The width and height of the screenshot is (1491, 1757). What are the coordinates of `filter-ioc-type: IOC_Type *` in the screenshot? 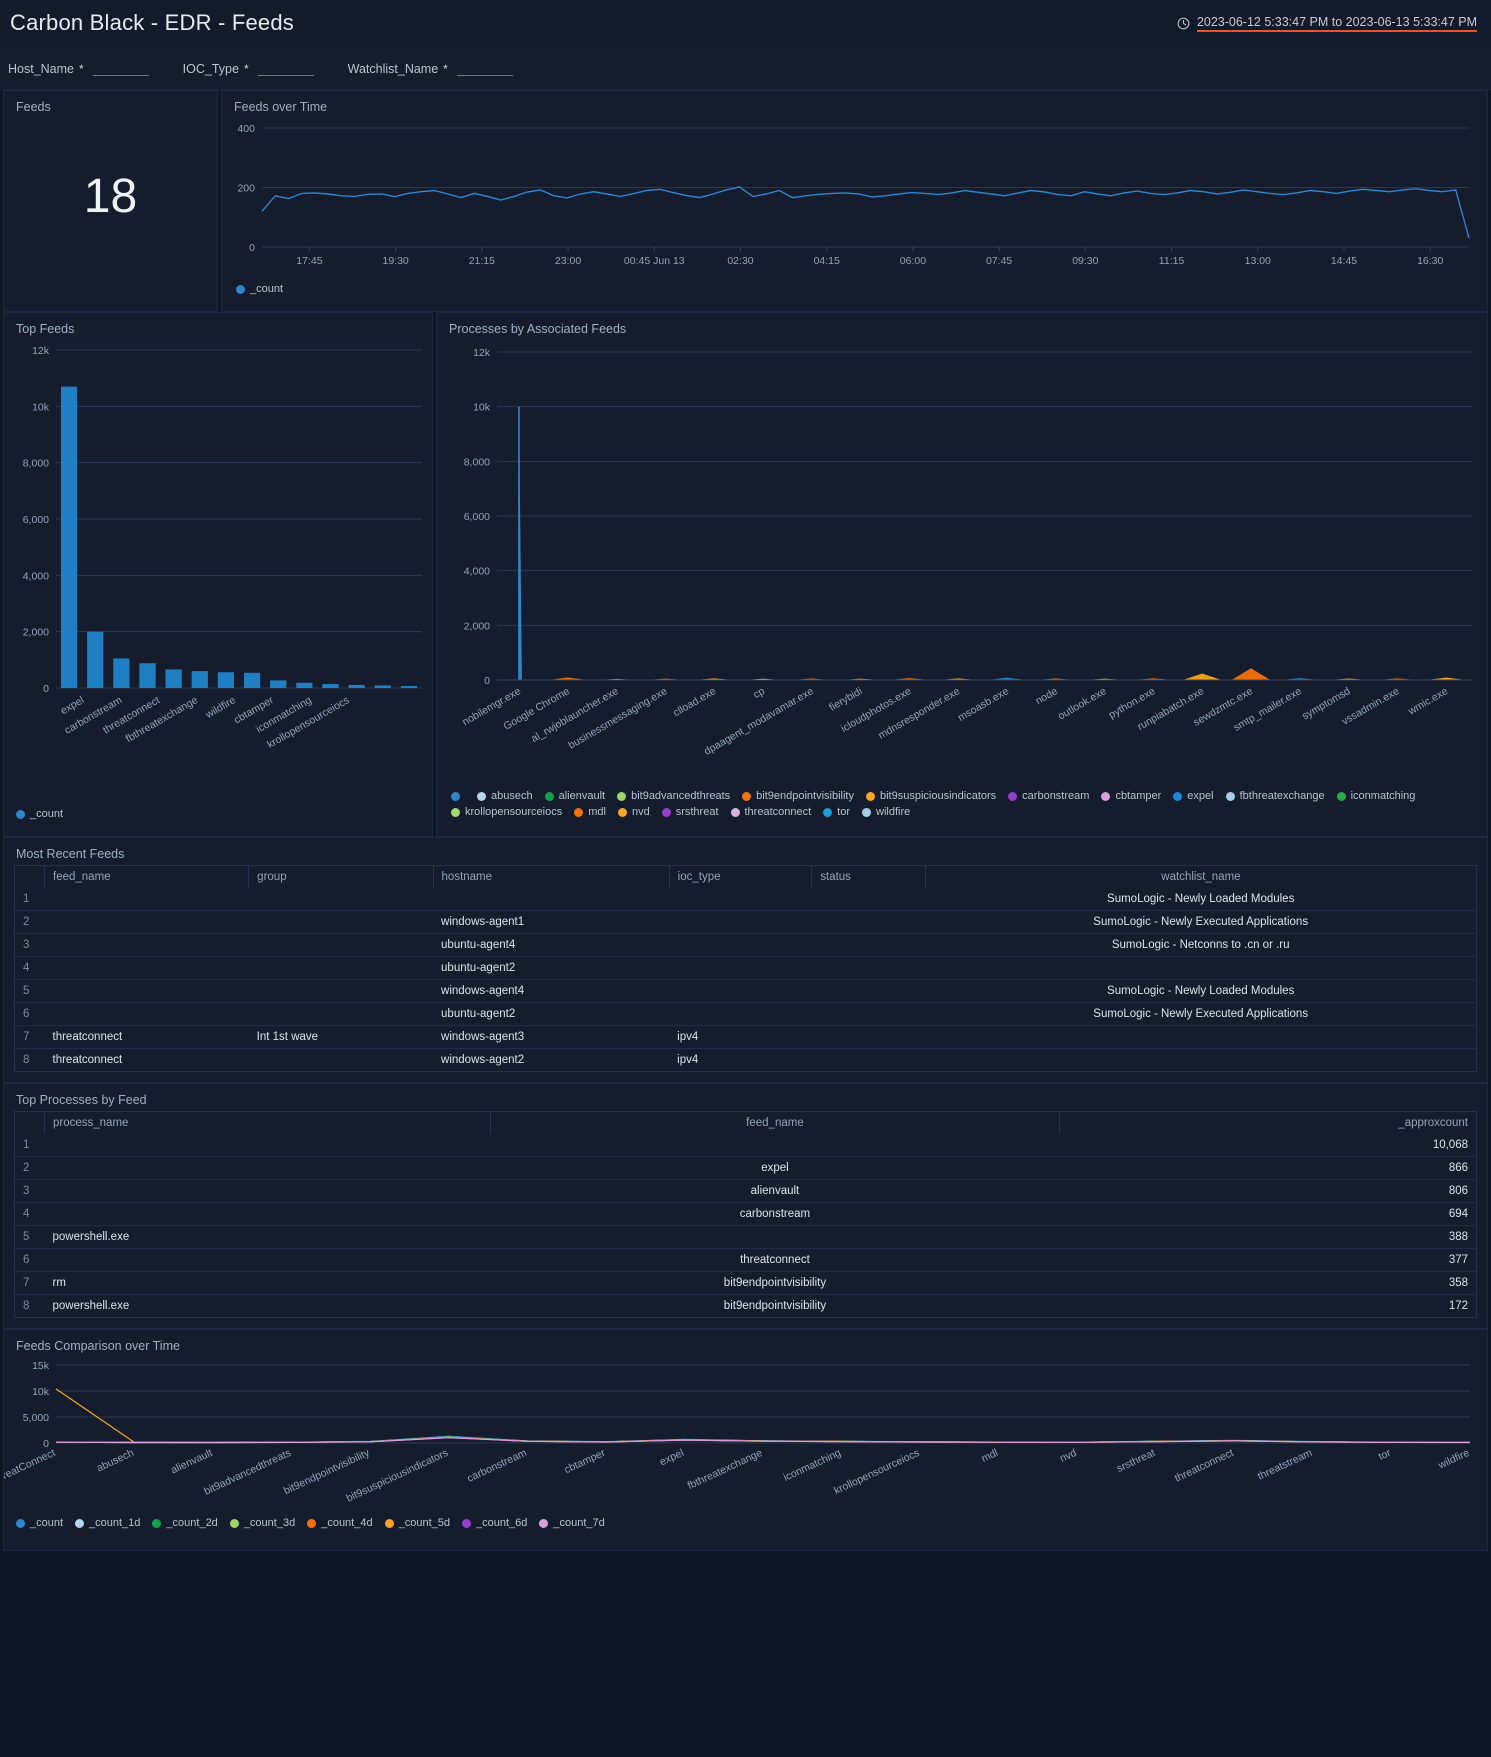 It's located at (248, 67).